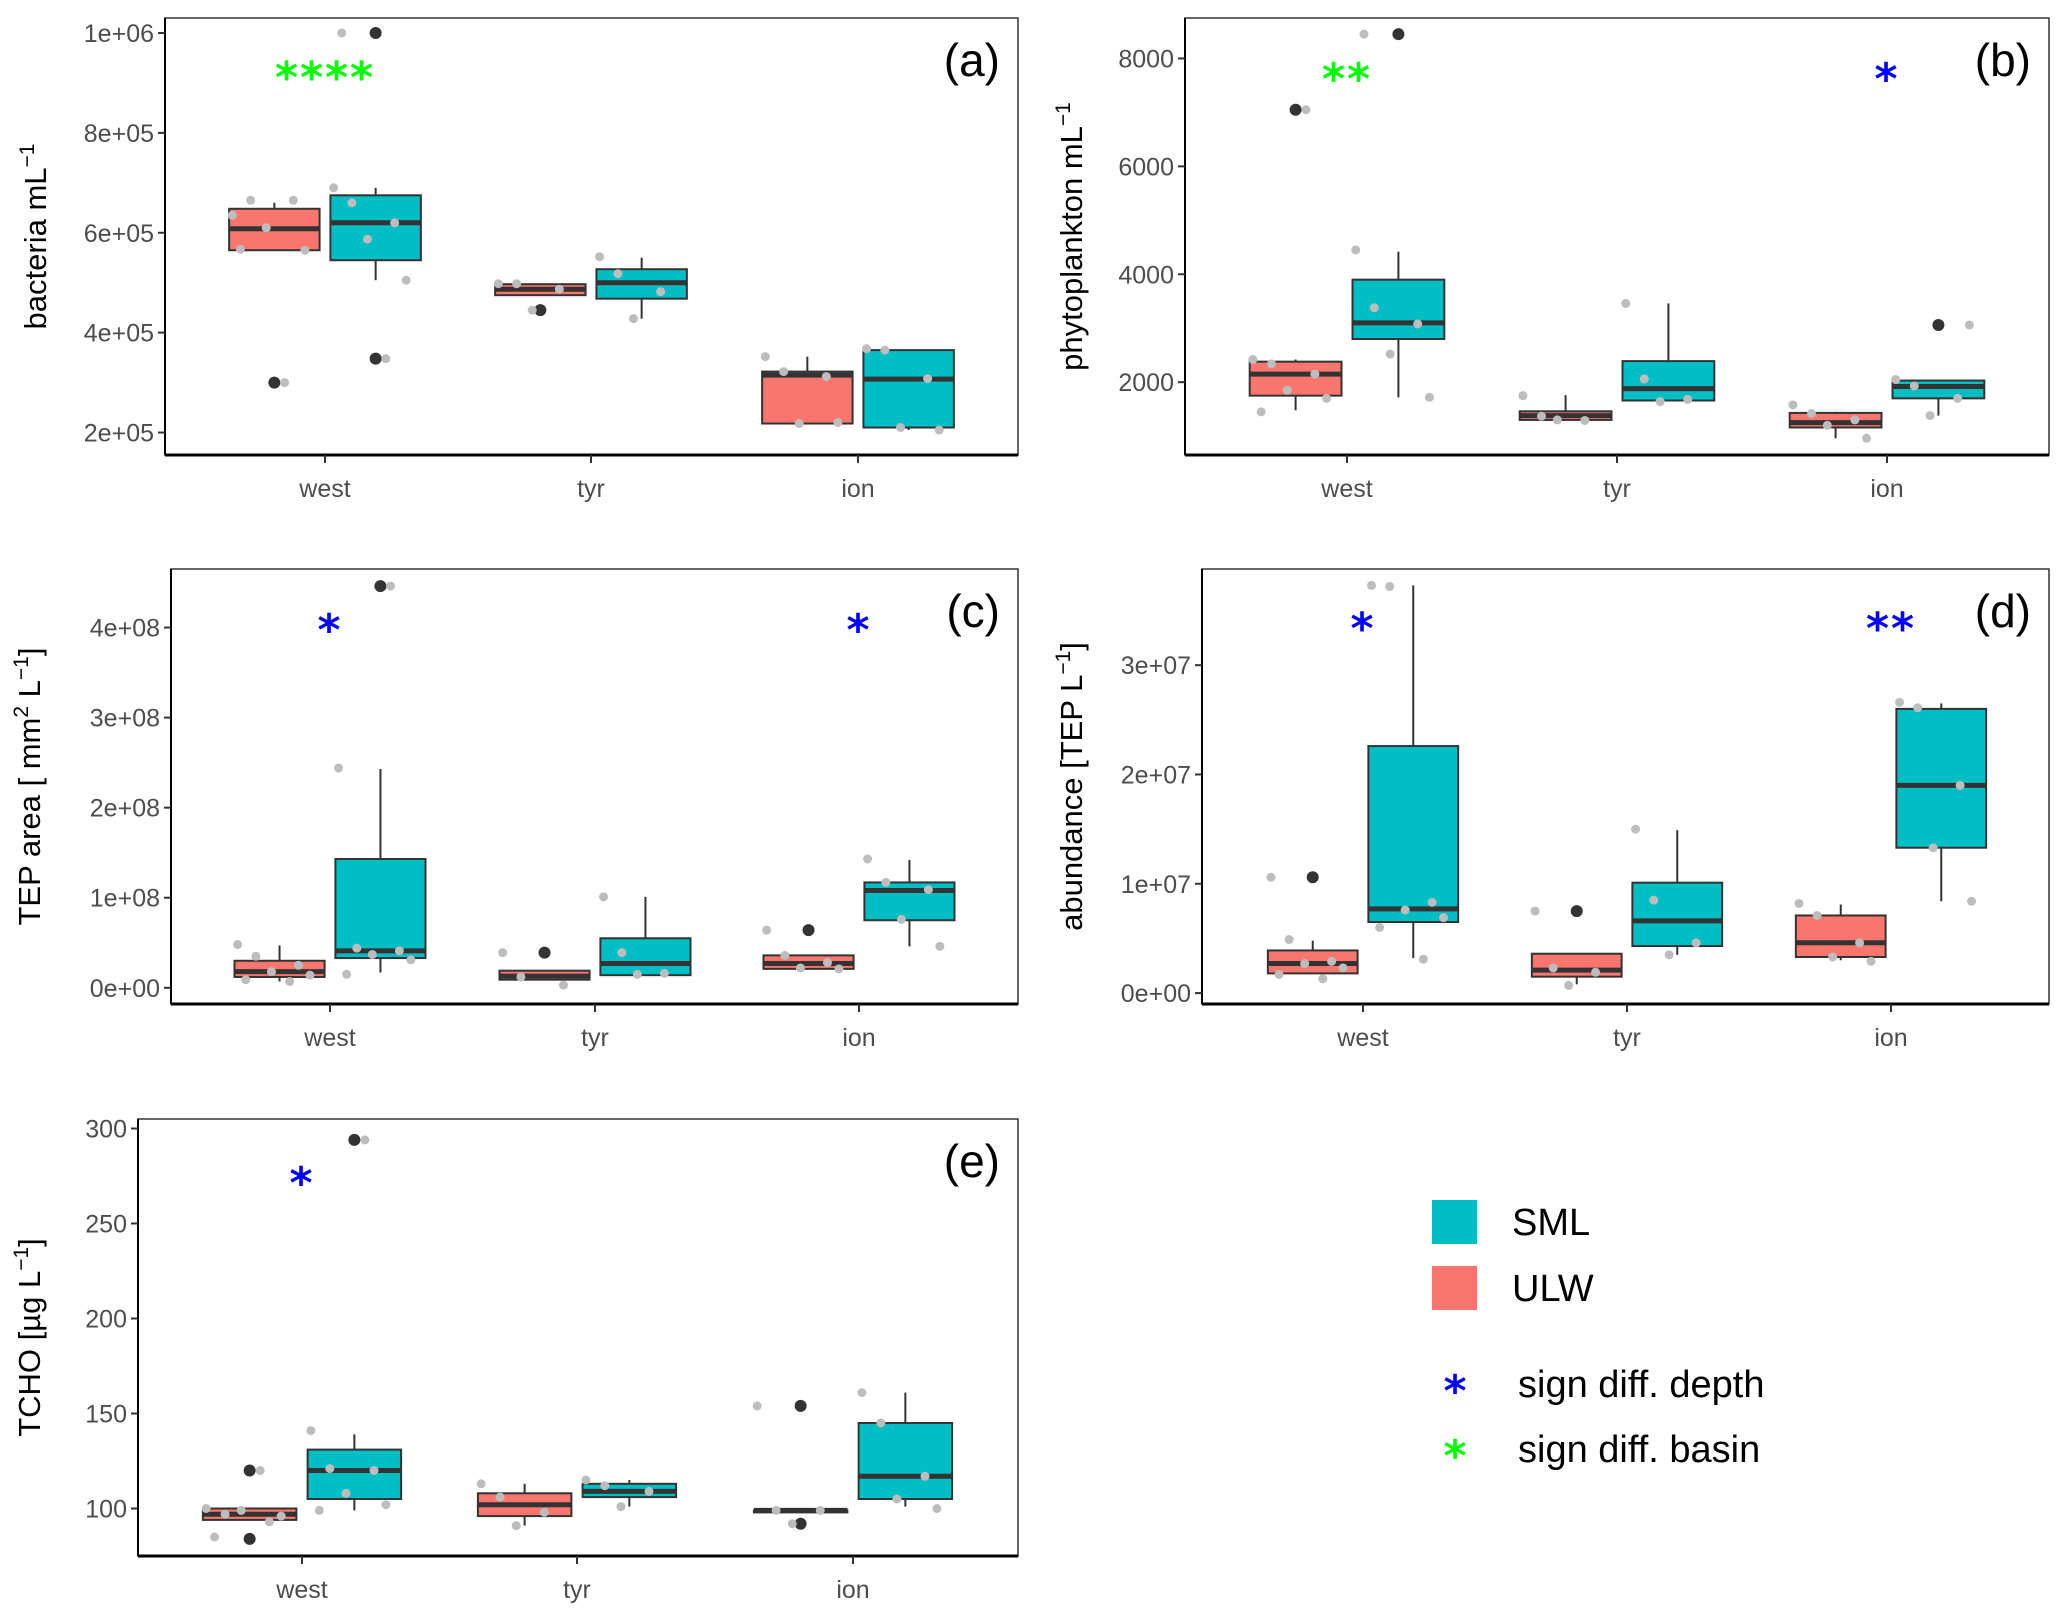 This screenshot has height=1614, width=2067. What do you see at coordinates (2003, 611) in the screenshot?
I see `panel-tag: (d)` at bounding box center [2003, 611].